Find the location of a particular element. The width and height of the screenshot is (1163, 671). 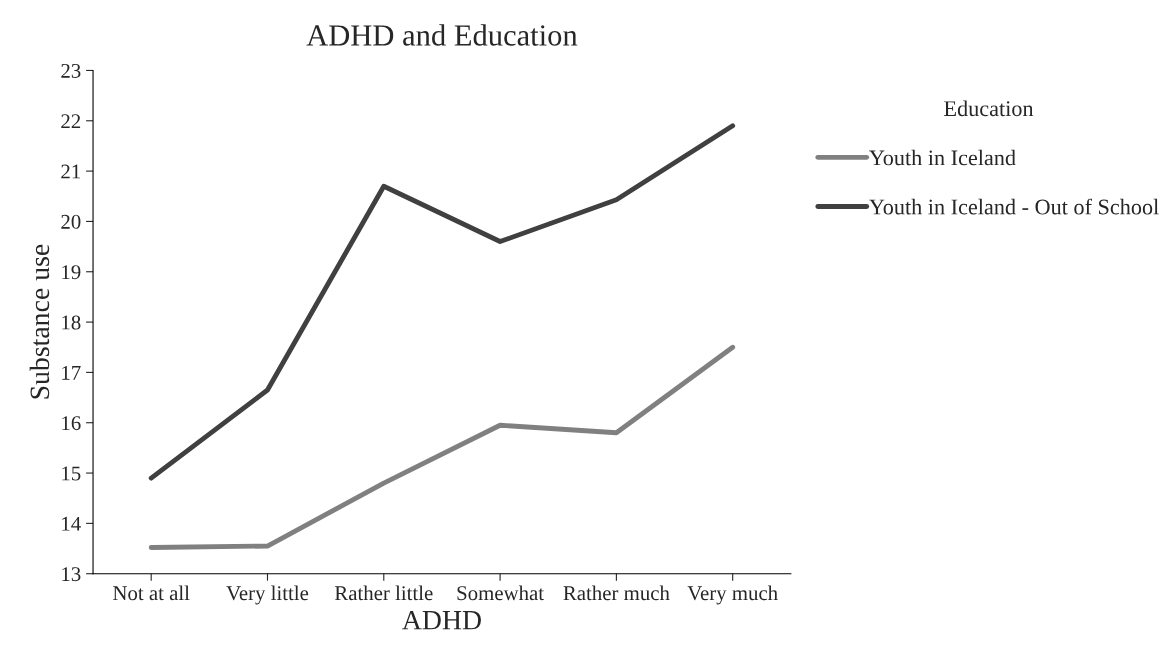

y-tick-label: 13 is located at coordinates (71, 574).